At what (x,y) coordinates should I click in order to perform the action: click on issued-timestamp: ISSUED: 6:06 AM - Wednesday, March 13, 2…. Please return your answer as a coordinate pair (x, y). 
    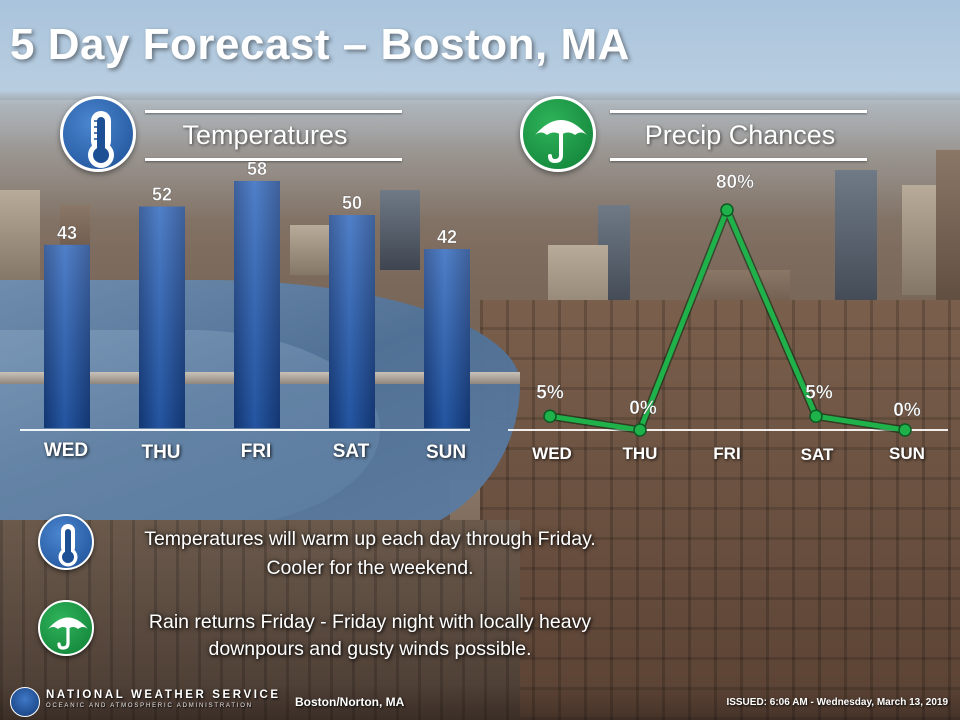
    Looking at the image, I should click on (837, 702).